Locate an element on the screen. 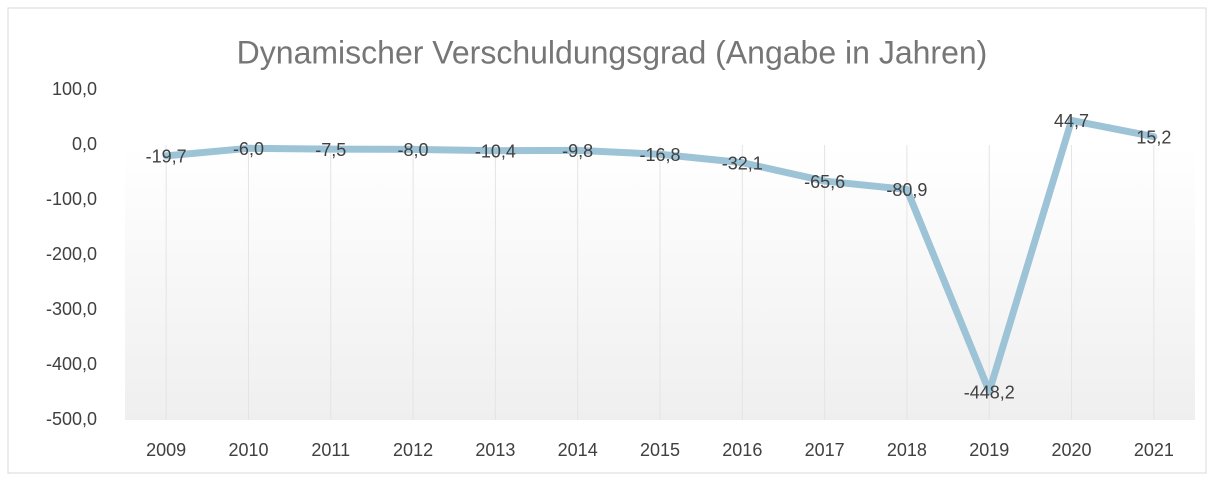  x-tick-label: 2021 is located at coordinates (1154, 450).